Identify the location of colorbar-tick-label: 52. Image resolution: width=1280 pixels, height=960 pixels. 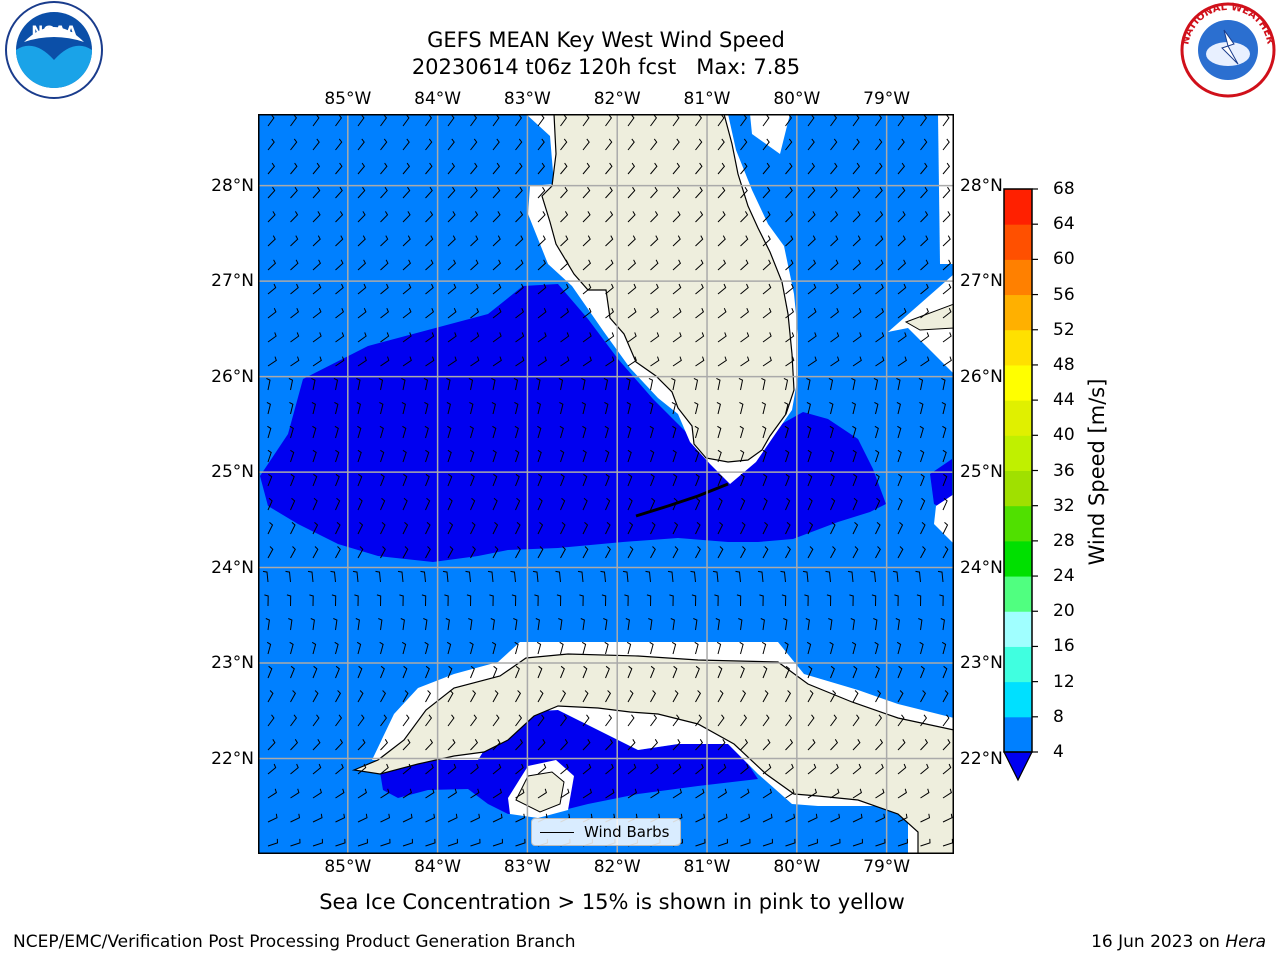
(1064, 329).